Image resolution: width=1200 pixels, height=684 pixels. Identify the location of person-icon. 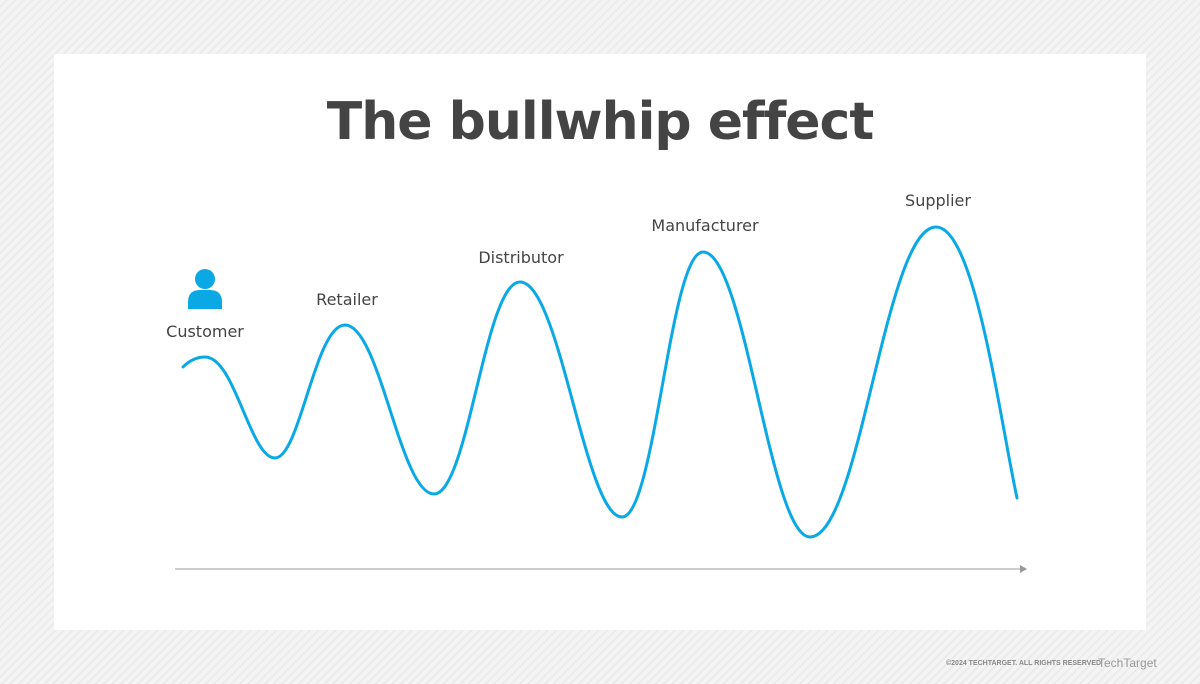
(205, 289).